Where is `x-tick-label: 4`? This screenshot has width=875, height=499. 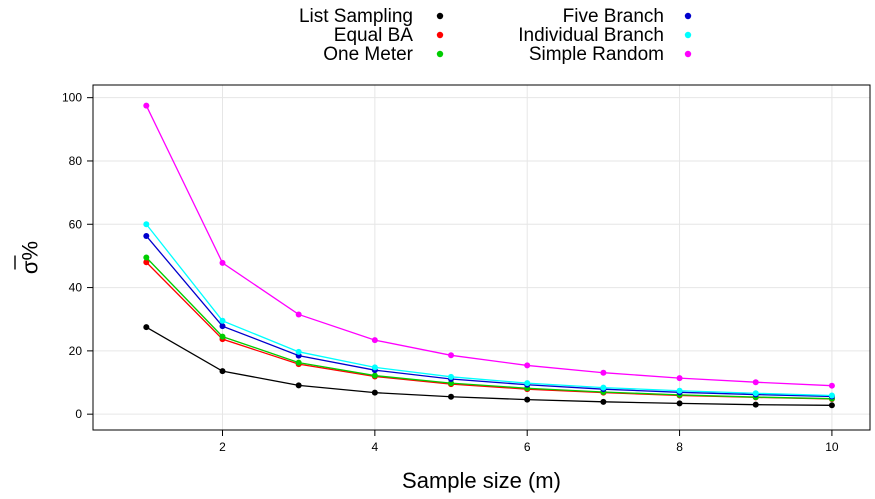 x-tick-label: 4 is located at coordinates (375, 447).